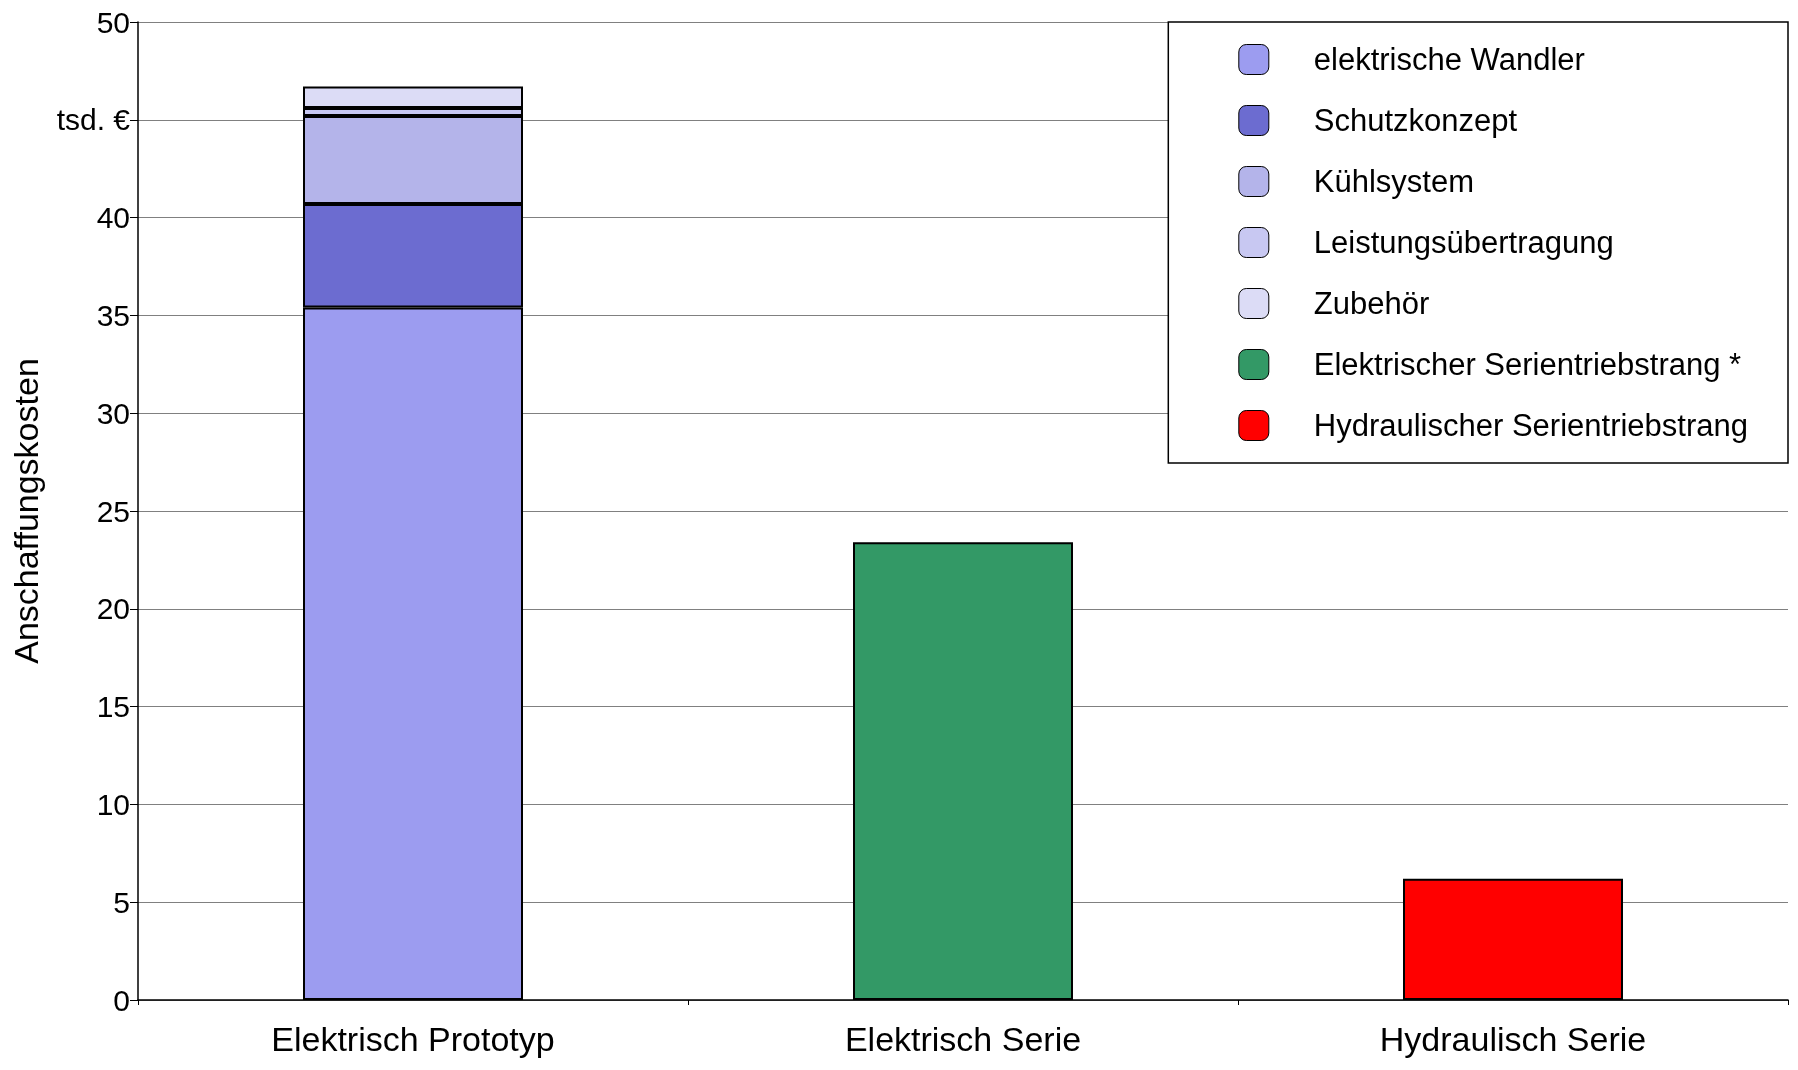 Image resolution: width=1798 pixels, height=1070 pixels. Describe the element at coordinates (113, 804) in the screenshot. I see `y-tick-label: 10` at that location.